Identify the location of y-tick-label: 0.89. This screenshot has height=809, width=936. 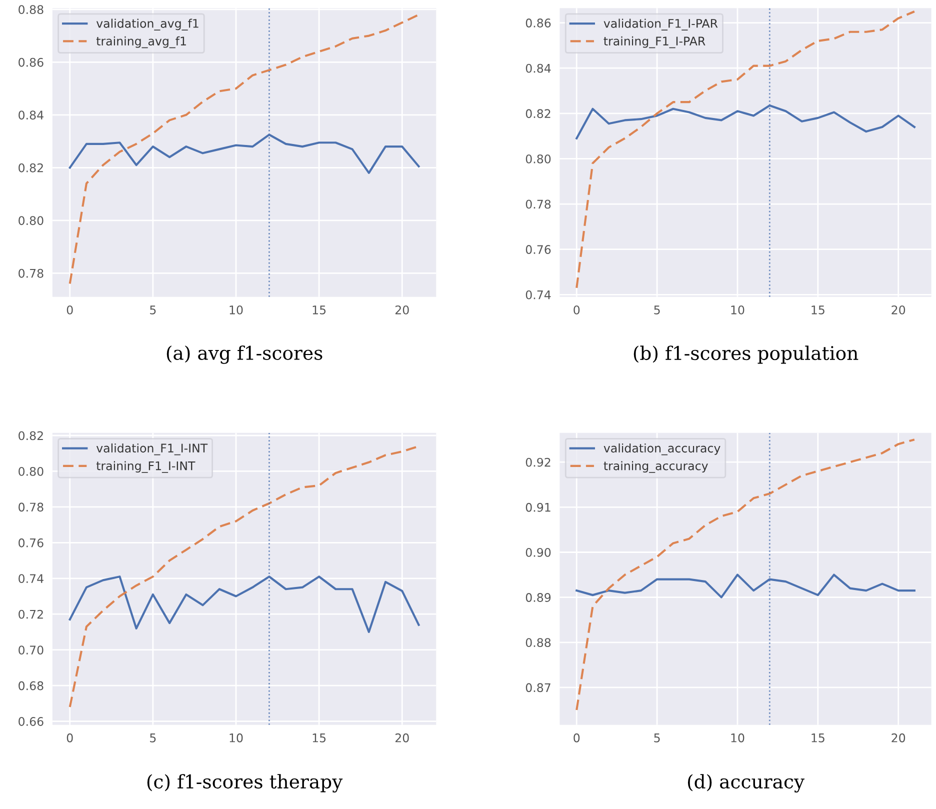
(538, 597).